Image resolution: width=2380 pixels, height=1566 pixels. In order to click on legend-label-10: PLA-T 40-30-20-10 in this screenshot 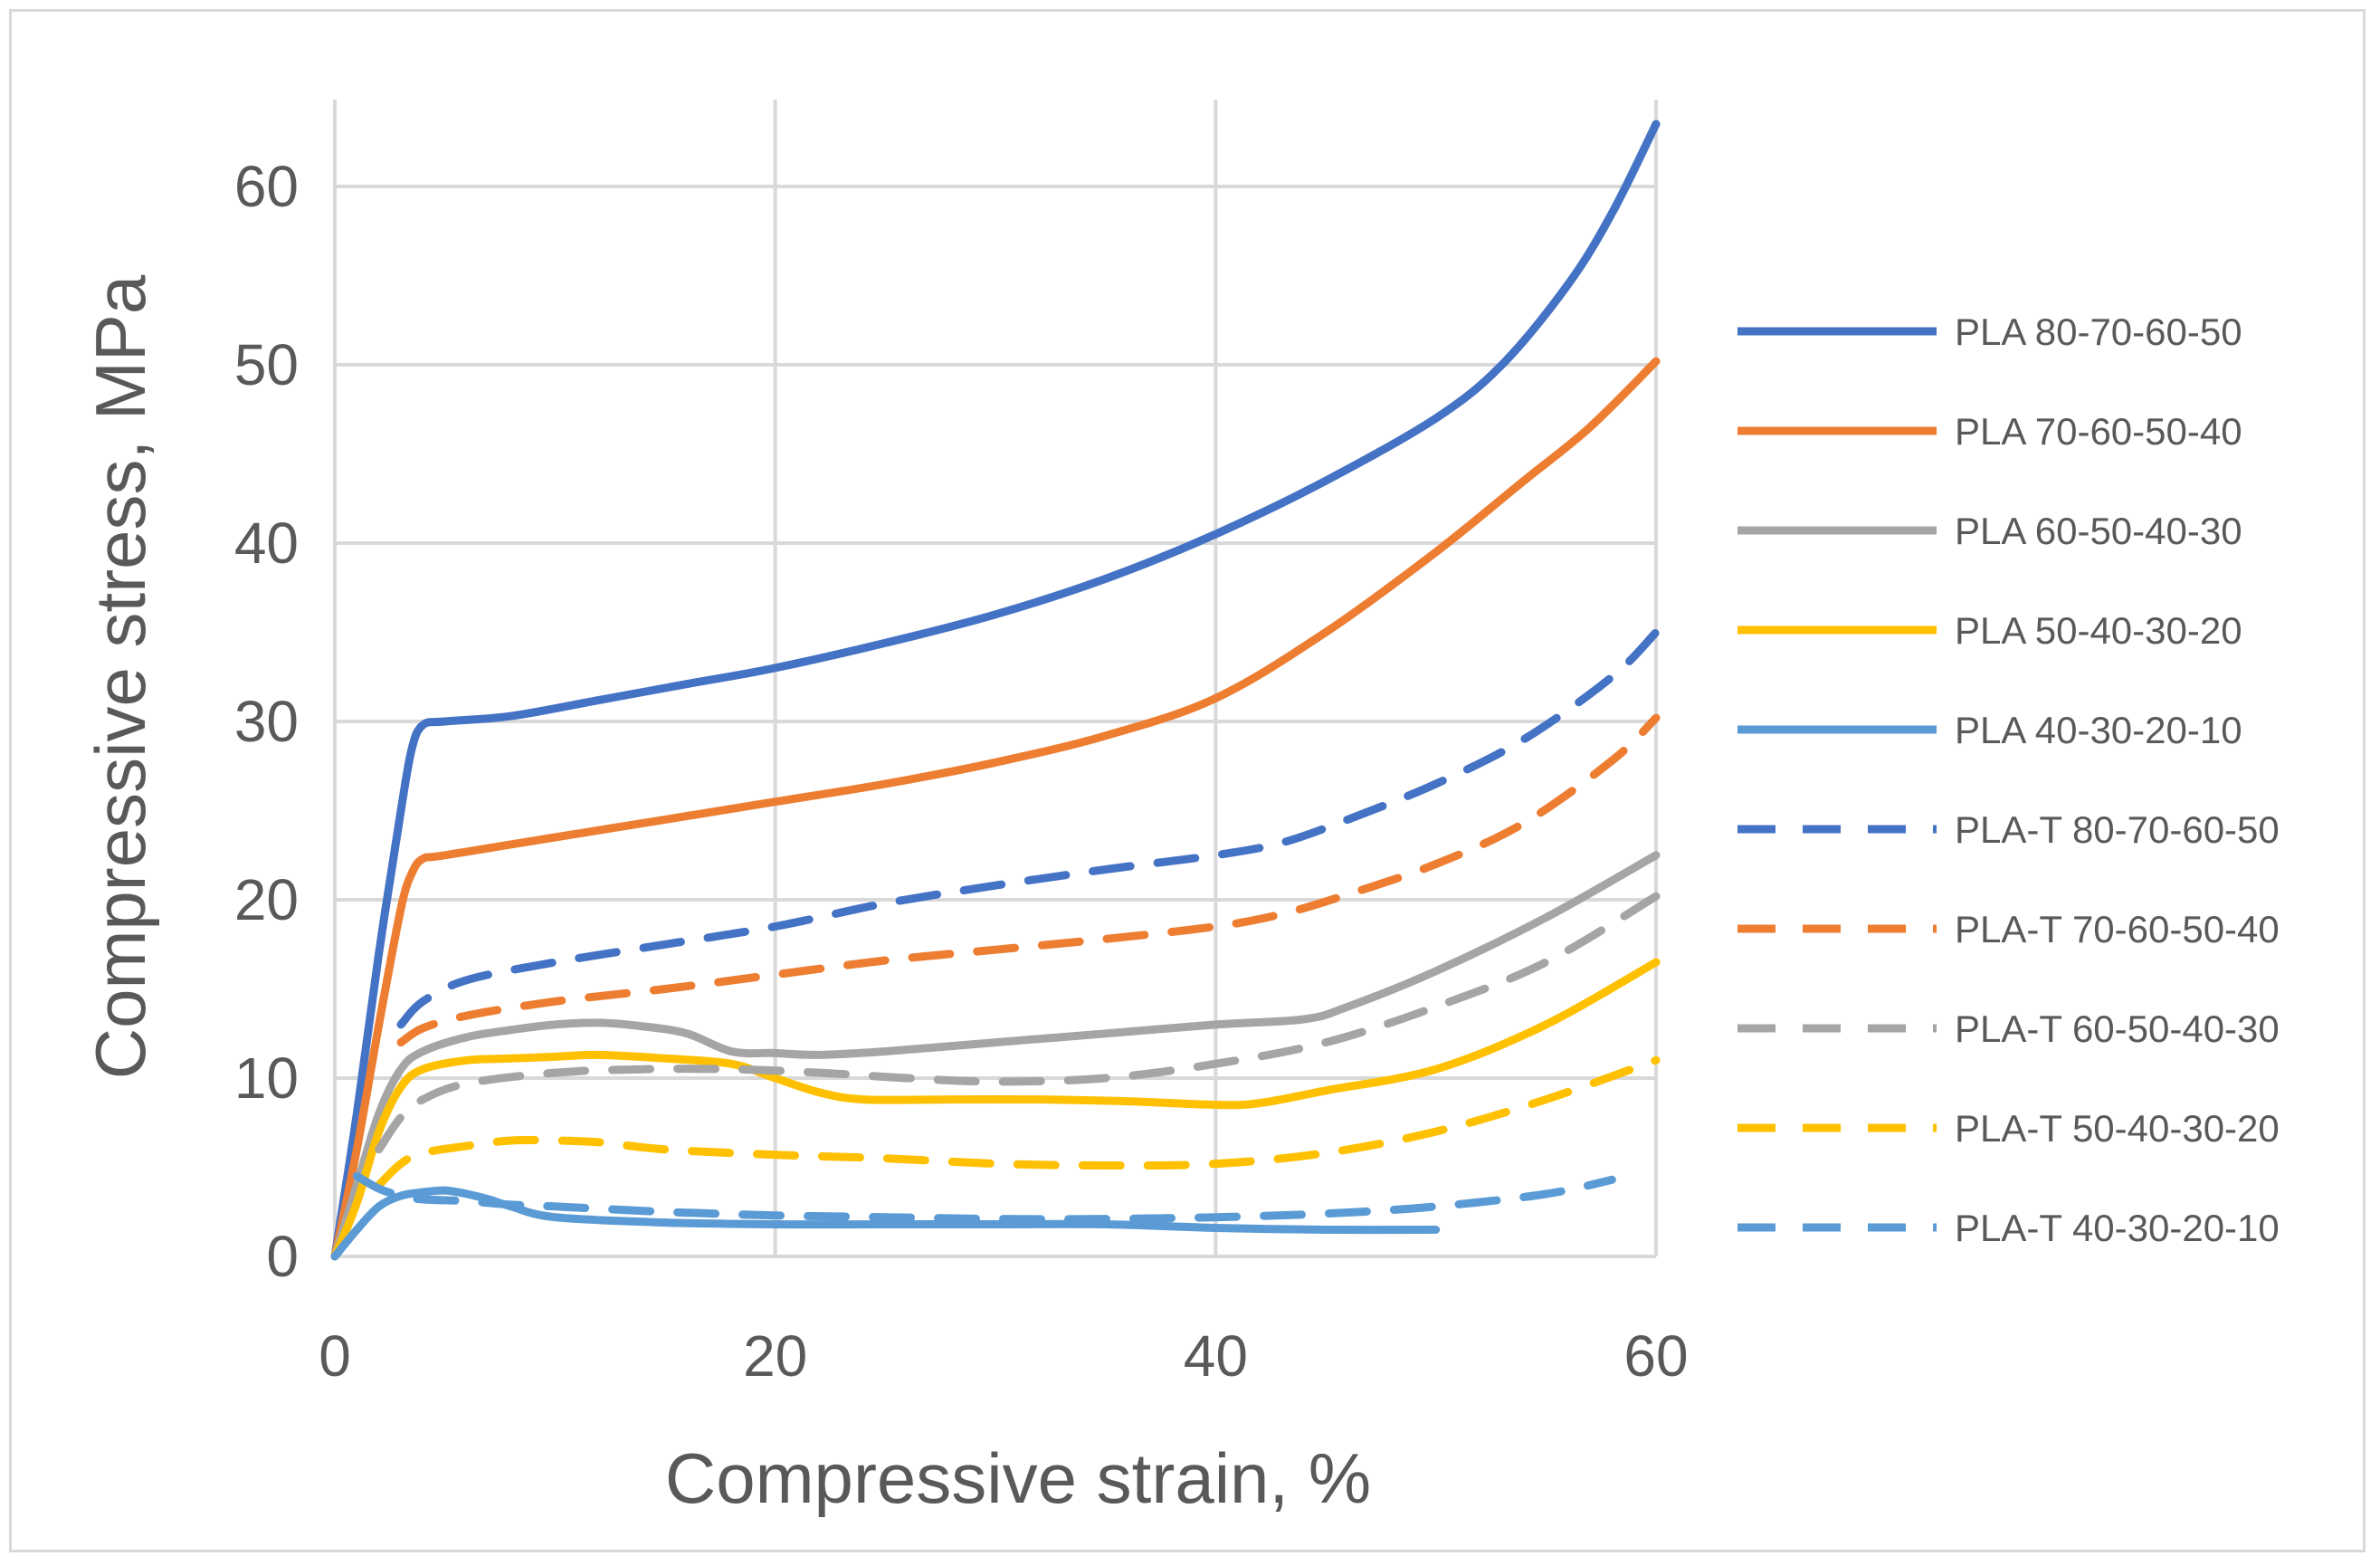, I will do `click(2117, 1228)`.